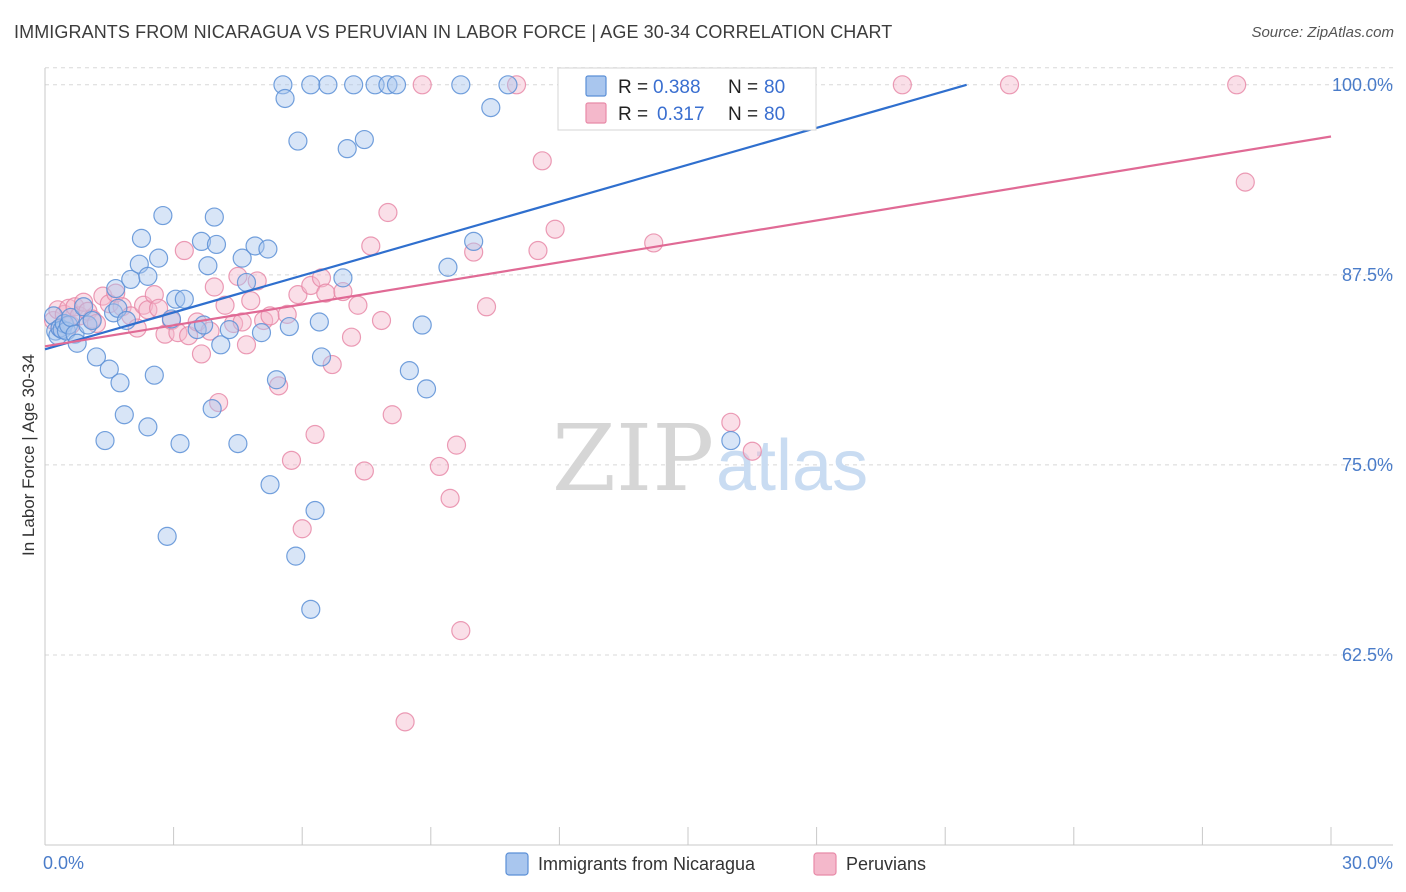 This screenshot has width=1406, height=892. I want to click on watermark: ZIP atlas, so click(710, 458).